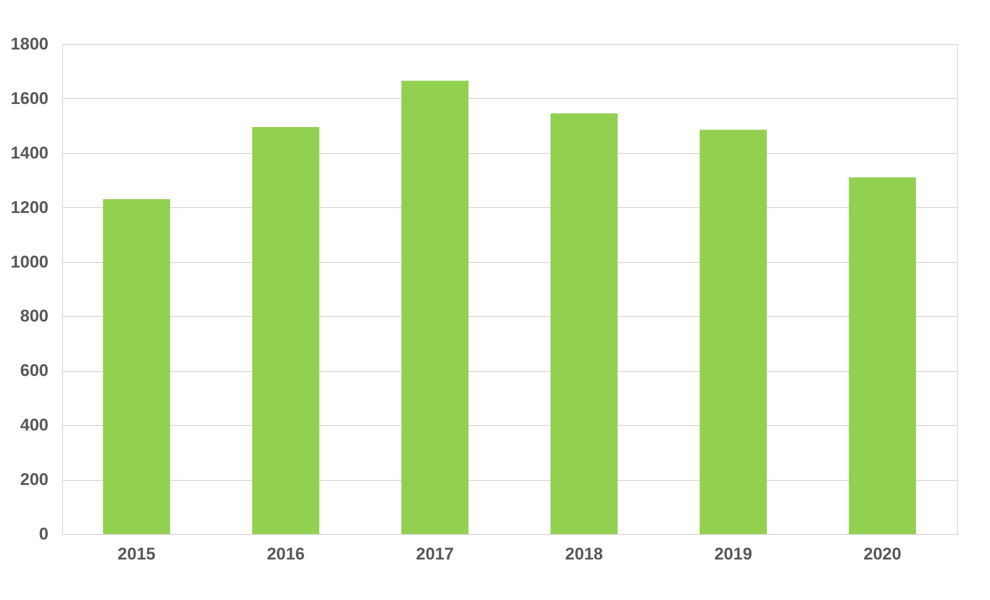 The width and height of the screenshot is (990, 600). Describe the element at coordinates (435, 554) in the screenshot. I see `x-tick-label: 2017` at that location.